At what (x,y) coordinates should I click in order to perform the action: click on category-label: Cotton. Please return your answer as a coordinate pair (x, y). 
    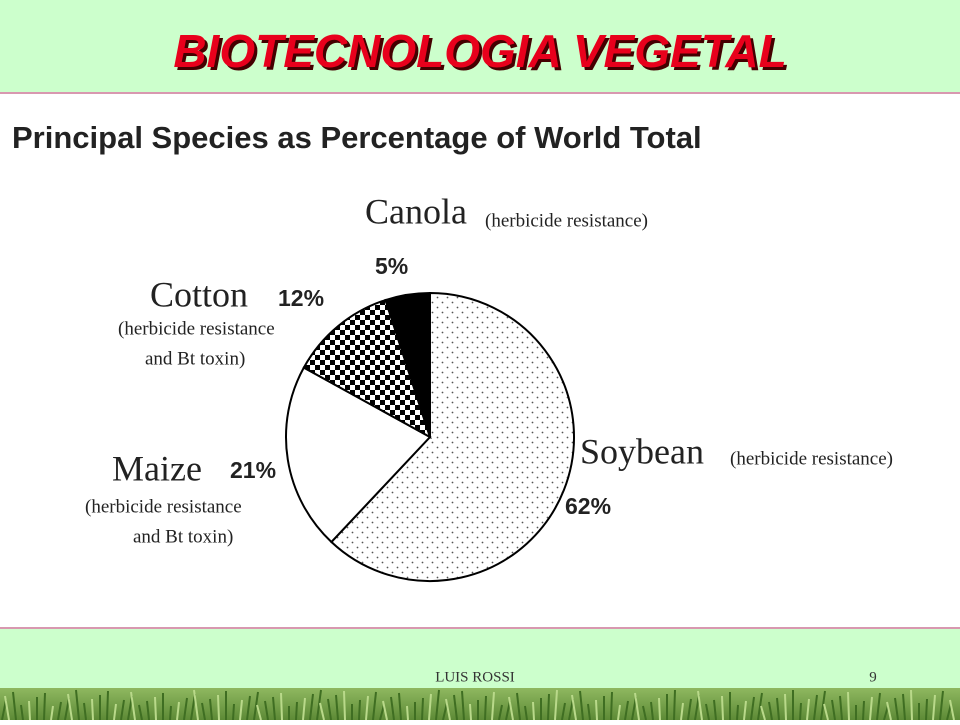
    Looking at the image, I should click on (199, 294).